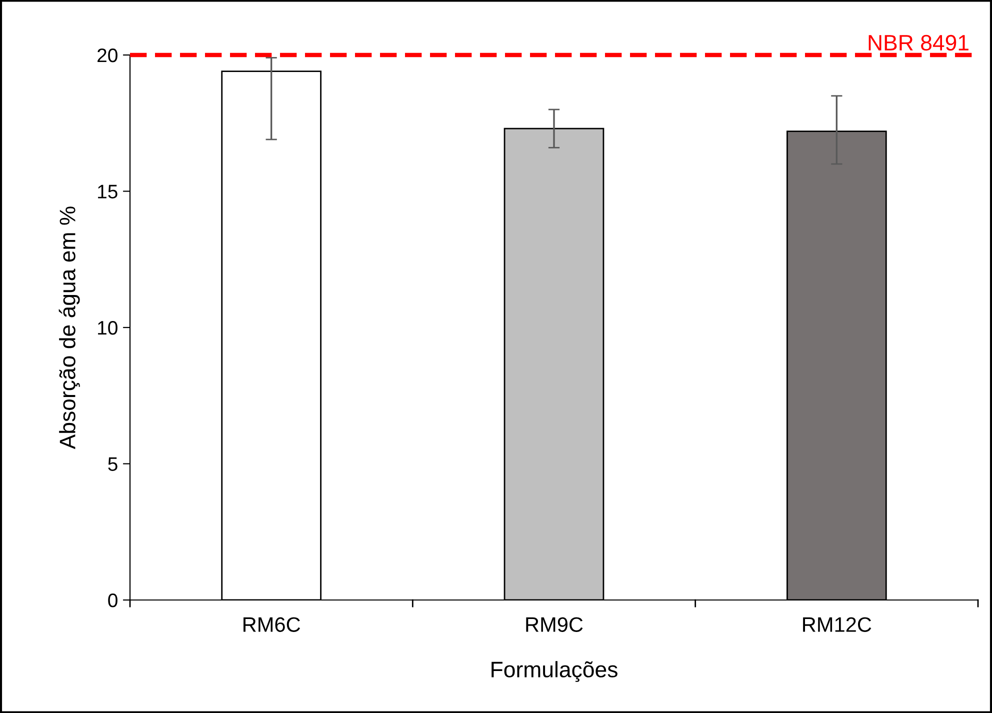 Image resolution: width=992 pixels, height=713 pixels. I want to click on y-tick-label: 15, so click(108, 191).